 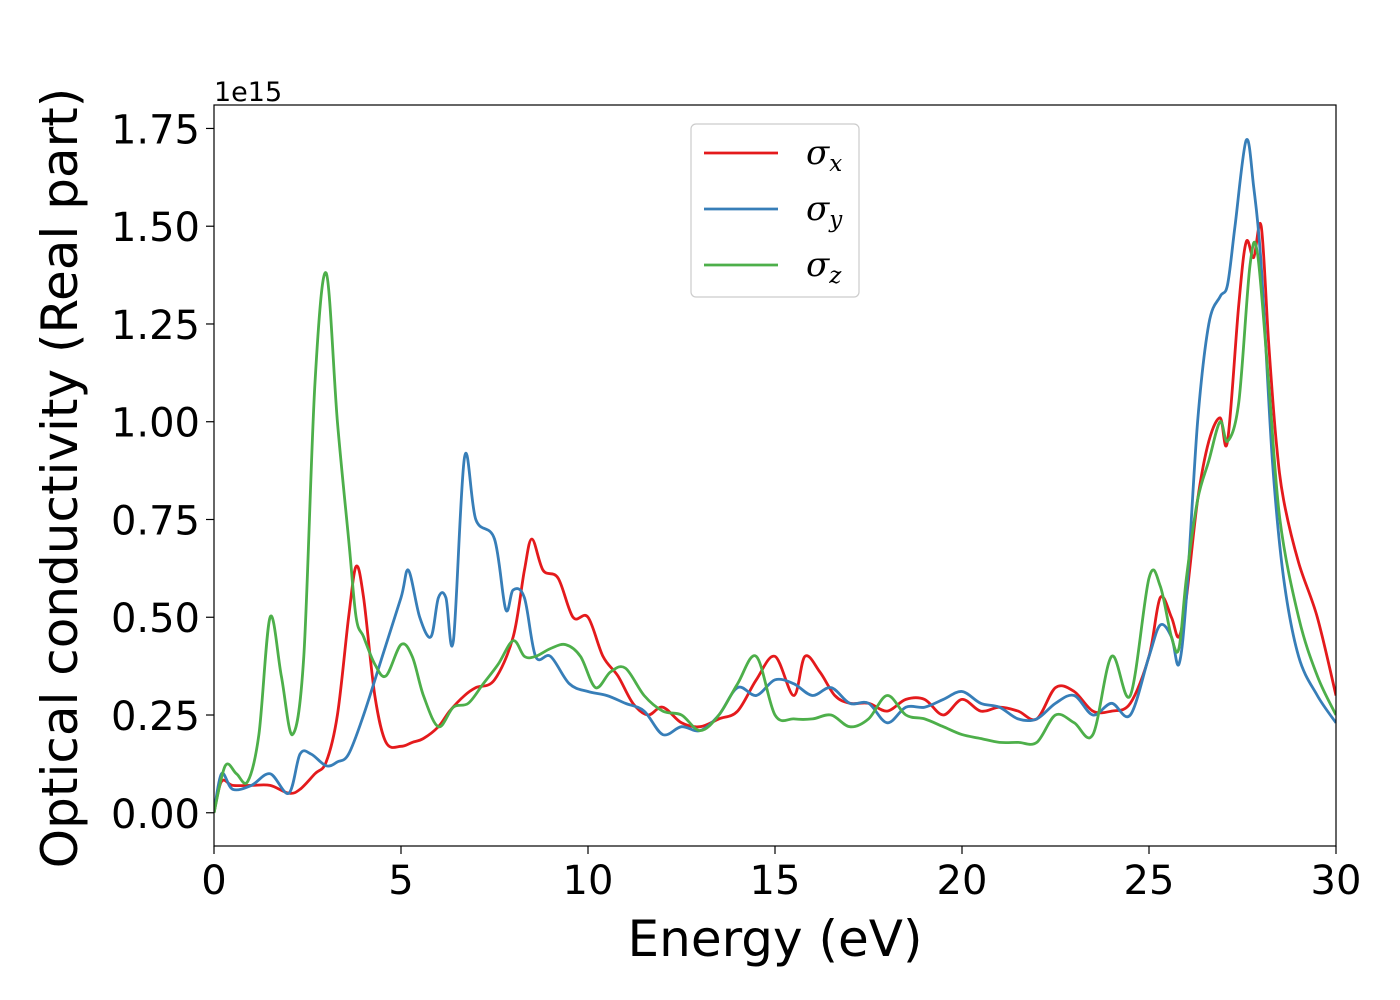 What do you see at coordinates (155, 424) in the screenshot?
I see `y-tick-label: 1.00` at bounding box center [155, 424].